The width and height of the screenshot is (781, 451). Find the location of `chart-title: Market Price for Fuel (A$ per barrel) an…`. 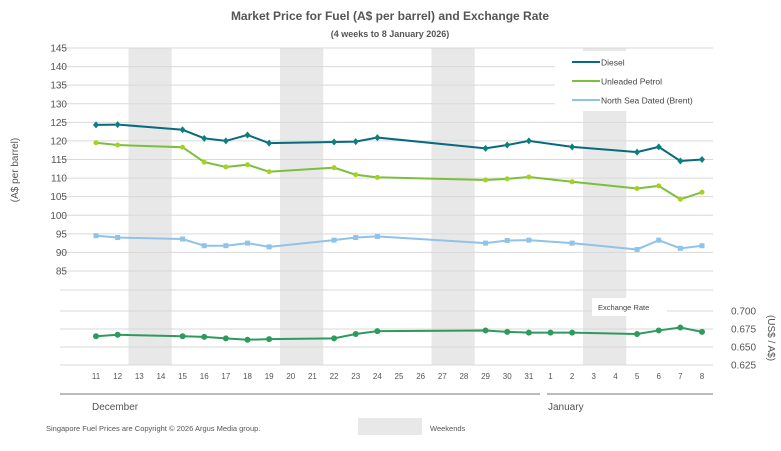

chart-title: Market Price for Fuel (A$ per barrel) an… is located at coordinates (390, 16).